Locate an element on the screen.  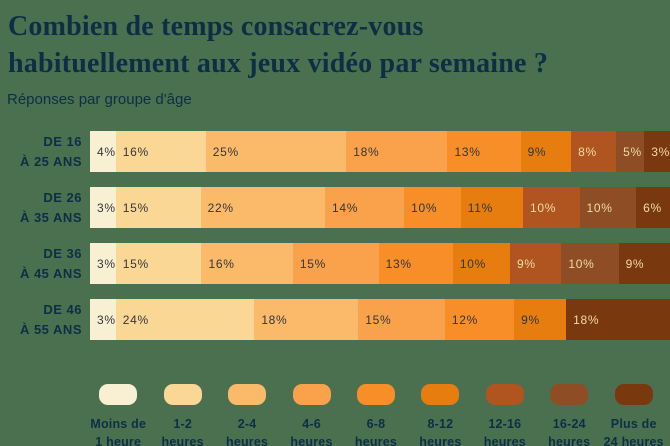
bar-segment: 13% is located at coordinates (484, 151).